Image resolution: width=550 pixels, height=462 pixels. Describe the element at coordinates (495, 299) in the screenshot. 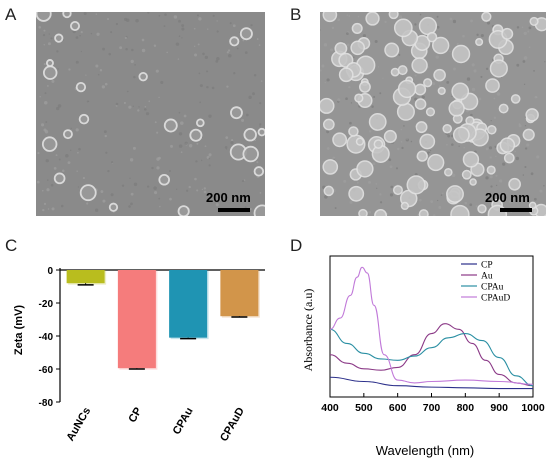

I see `d-legend-entry: CPAuD` at that location.